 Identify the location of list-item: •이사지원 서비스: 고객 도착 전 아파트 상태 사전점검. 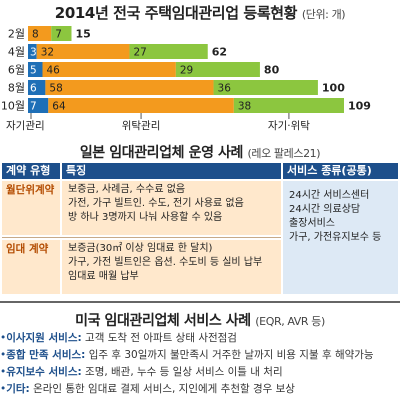
(200, 338).